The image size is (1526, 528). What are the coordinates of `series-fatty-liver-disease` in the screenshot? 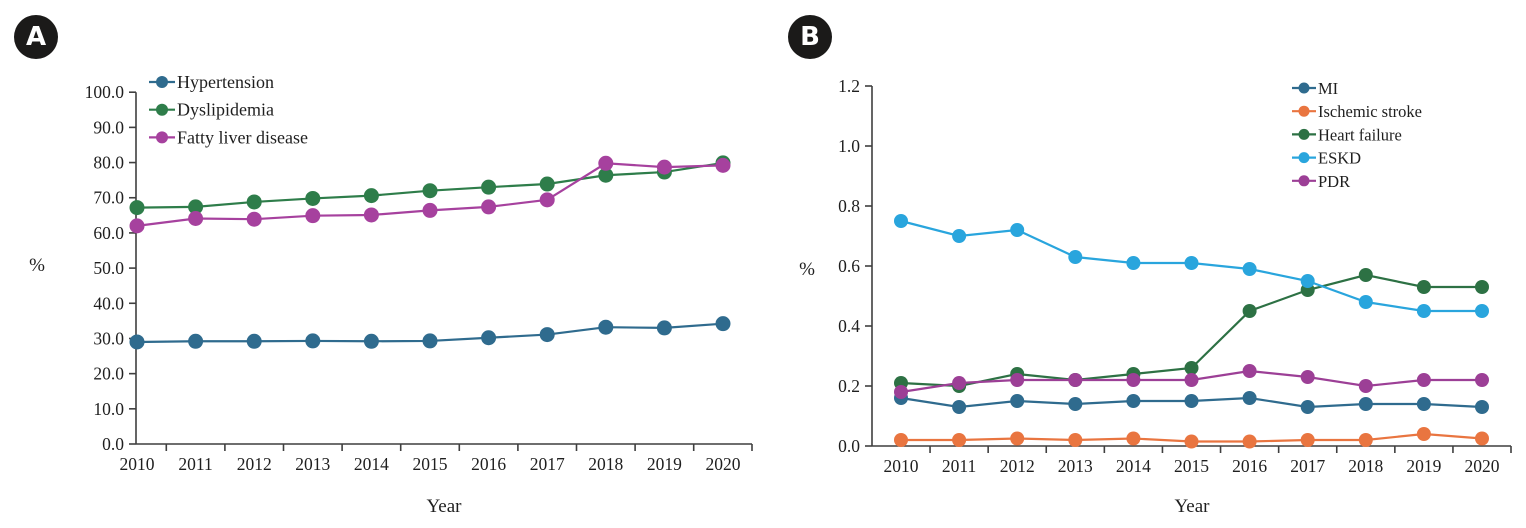 It's located at (430, 194).